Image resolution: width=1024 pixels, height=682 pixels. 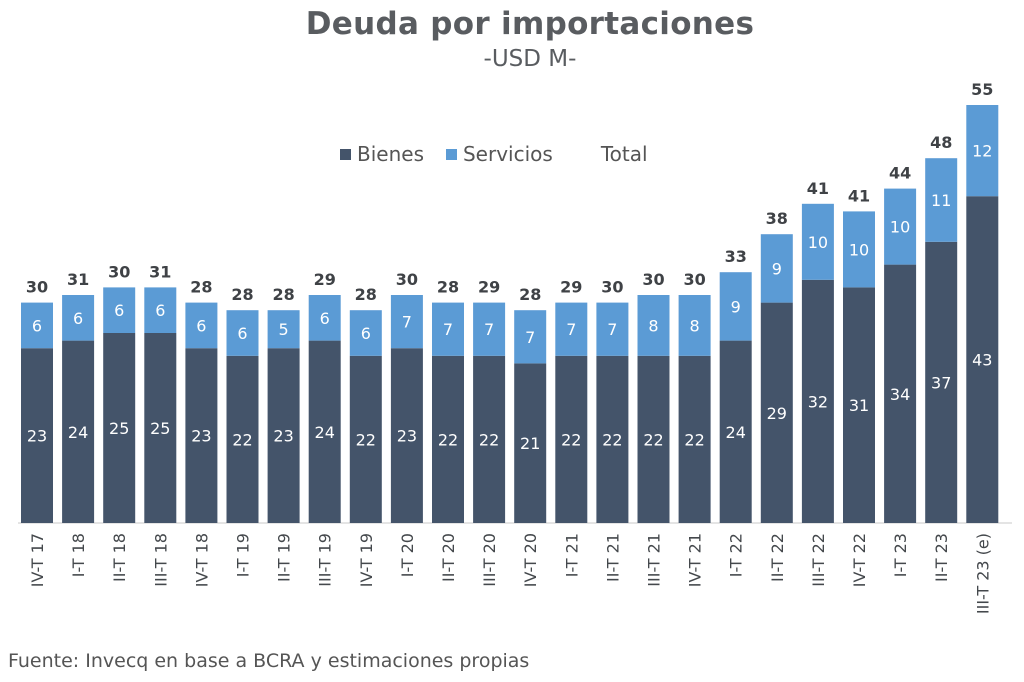 What do you see at coordinates (900, 555) in the screenshot?
I see `x-tick-label-i-t-23: I-T 23` at bounding box center [900, 555].